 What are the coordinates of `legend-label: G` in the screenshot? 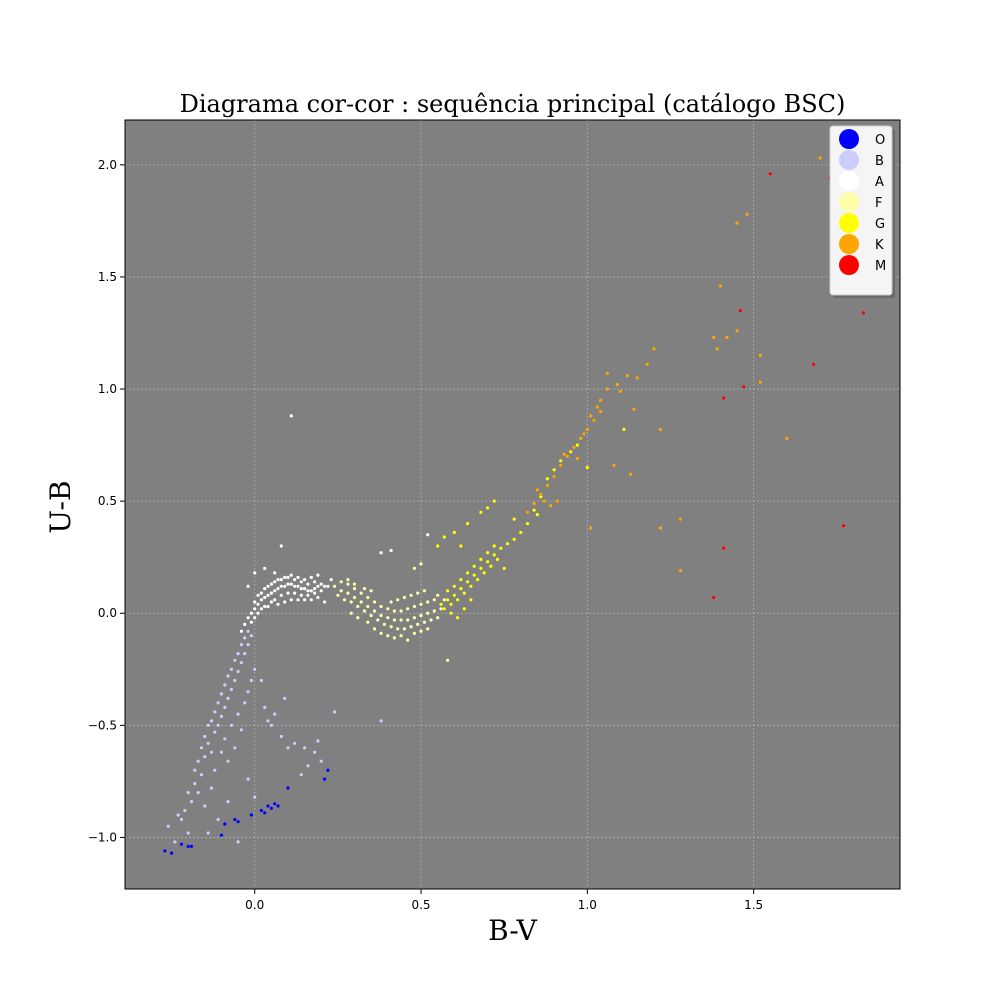 It's located at (880, 224).